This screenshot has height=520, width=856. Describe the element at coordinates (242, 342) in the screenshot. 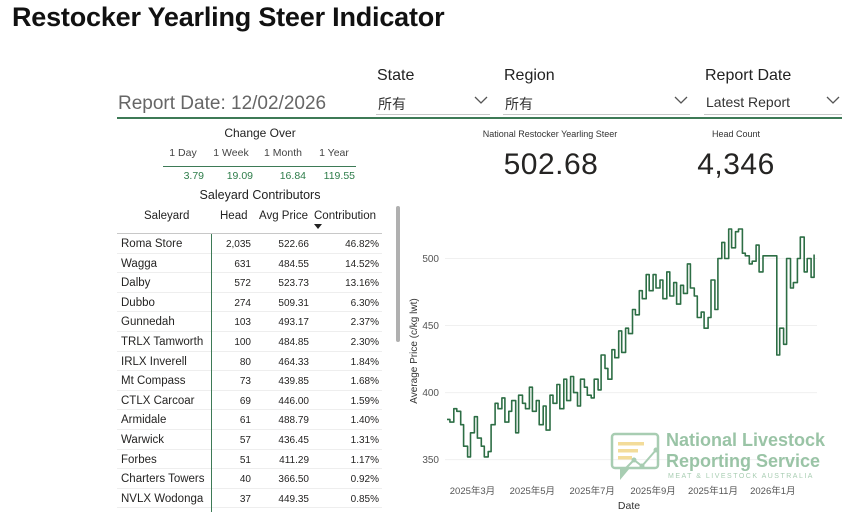

I see `head-cell: 100` at that location.